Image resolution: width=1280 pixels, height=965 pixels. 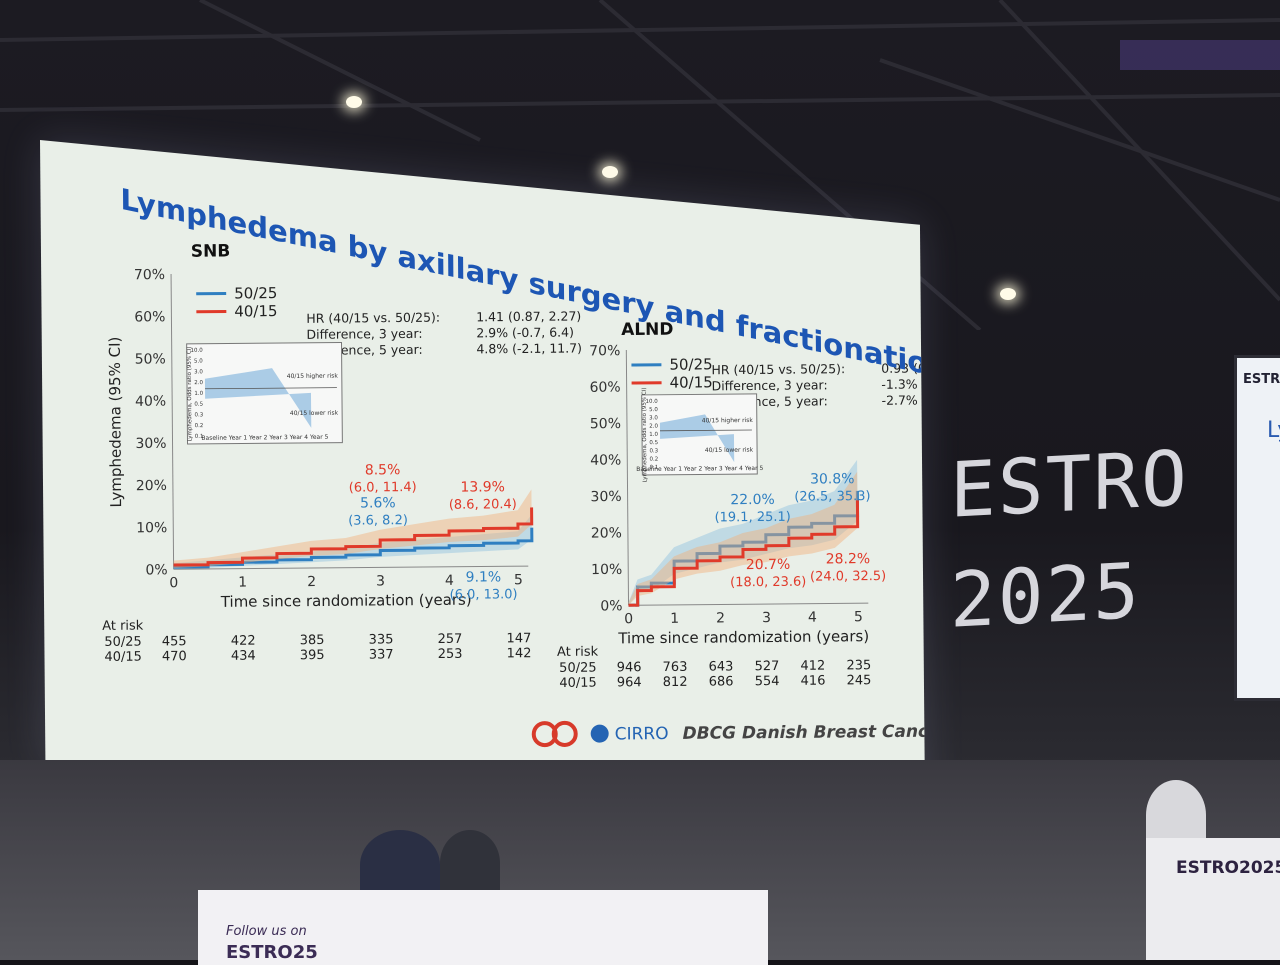 I want to click on at-risk-value: 686, so click(x=721, y=681).